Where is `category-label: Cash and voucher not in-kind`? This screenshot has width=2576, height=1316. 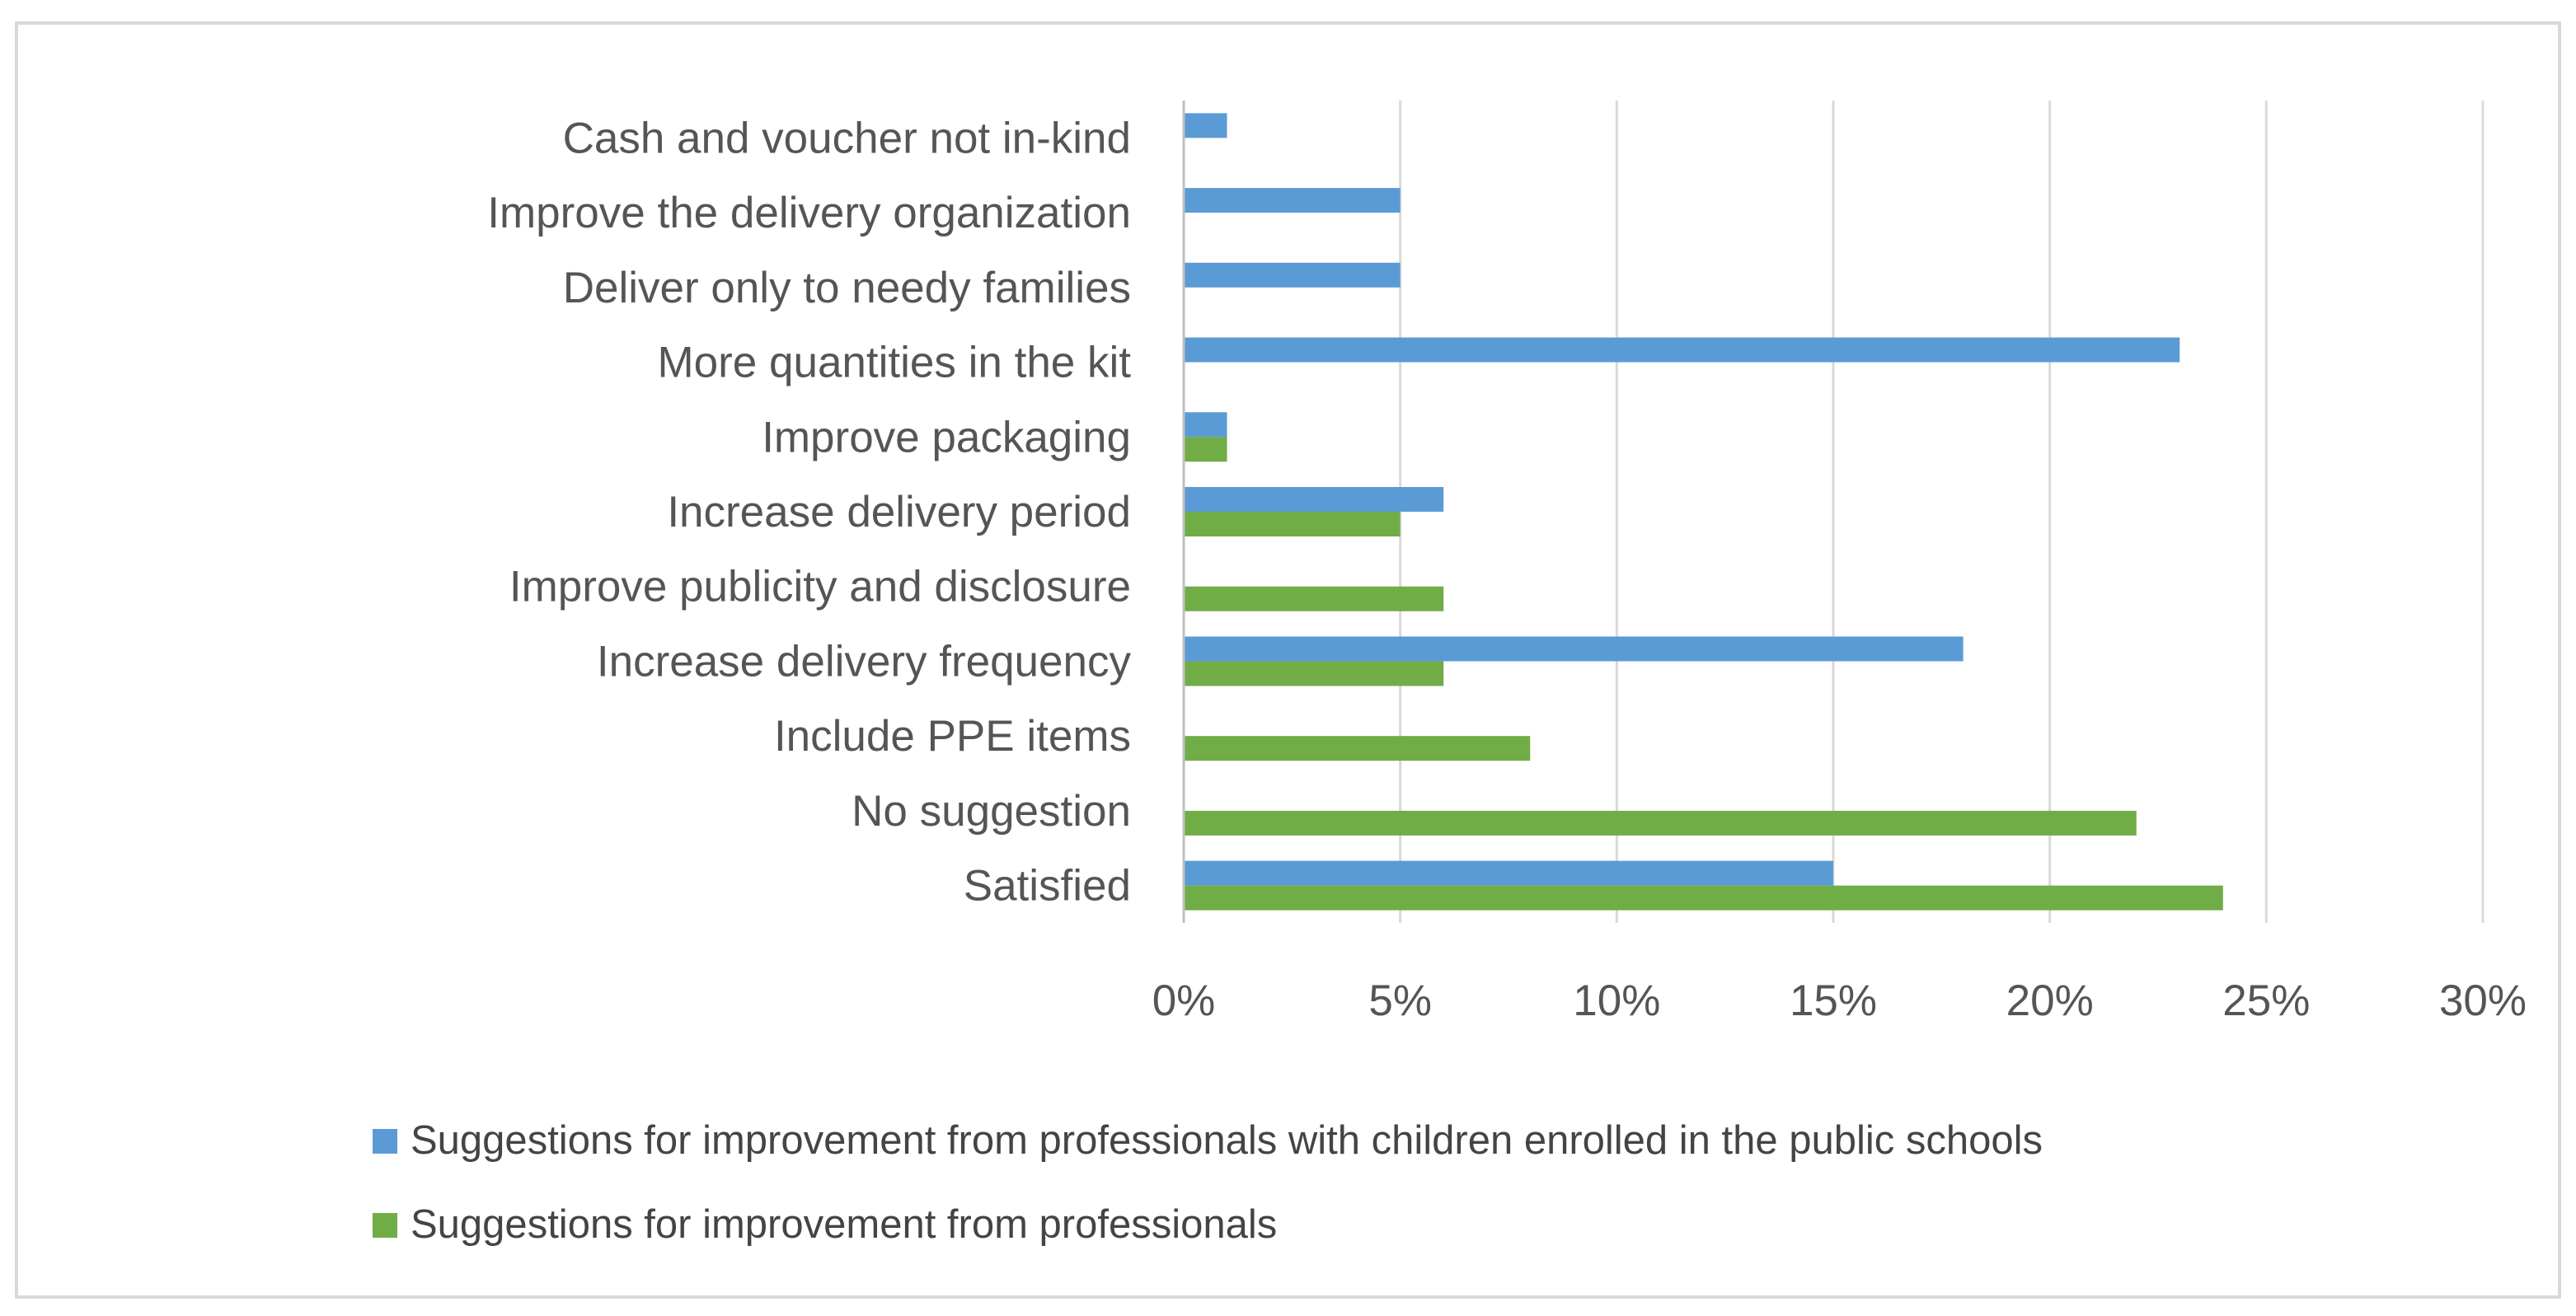
category-label: Cash and voucher not in-kind is located at coordinates (847, 138).